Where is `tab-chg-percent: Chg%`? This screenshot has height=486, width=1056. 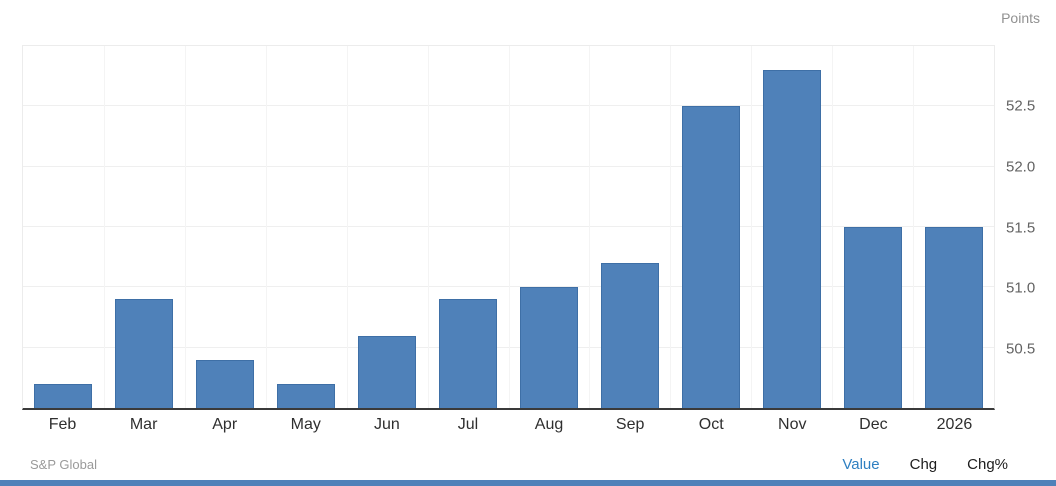 tab-chg-percent: Chg% is located at coordinates (987, 464).